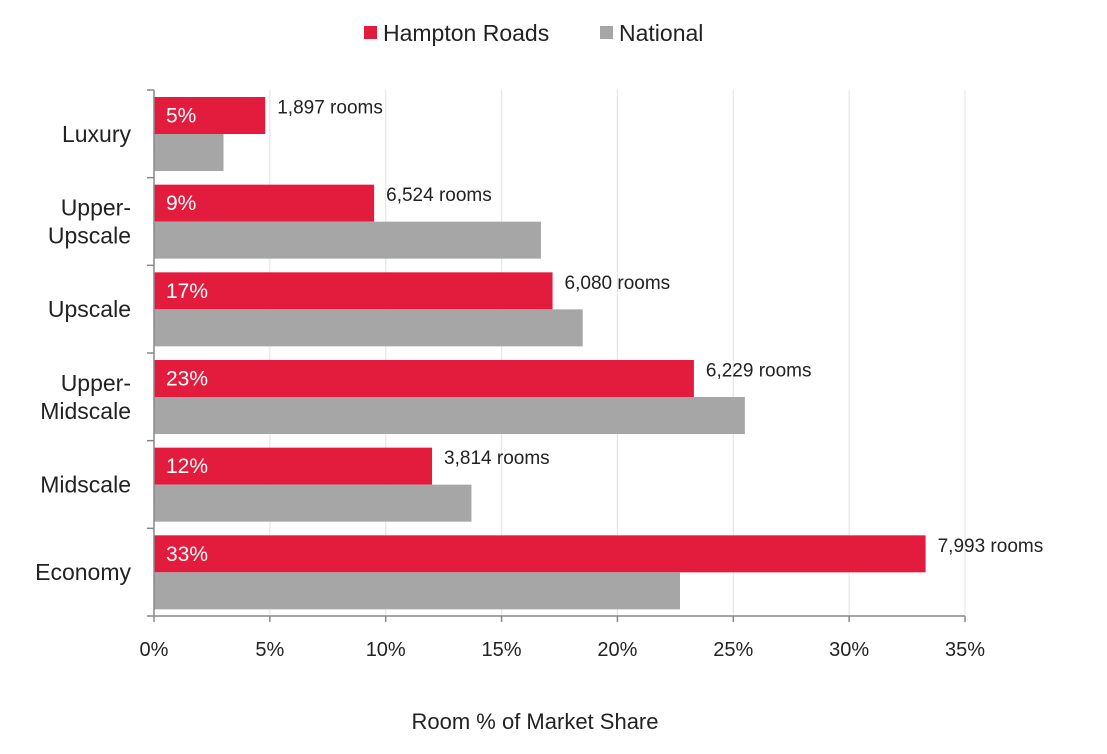 This screenshot has width=1107, height=754. Describe the element at coordinates (965, 650) in the screenshot. I see `x-tick-label: 35%` at that location.